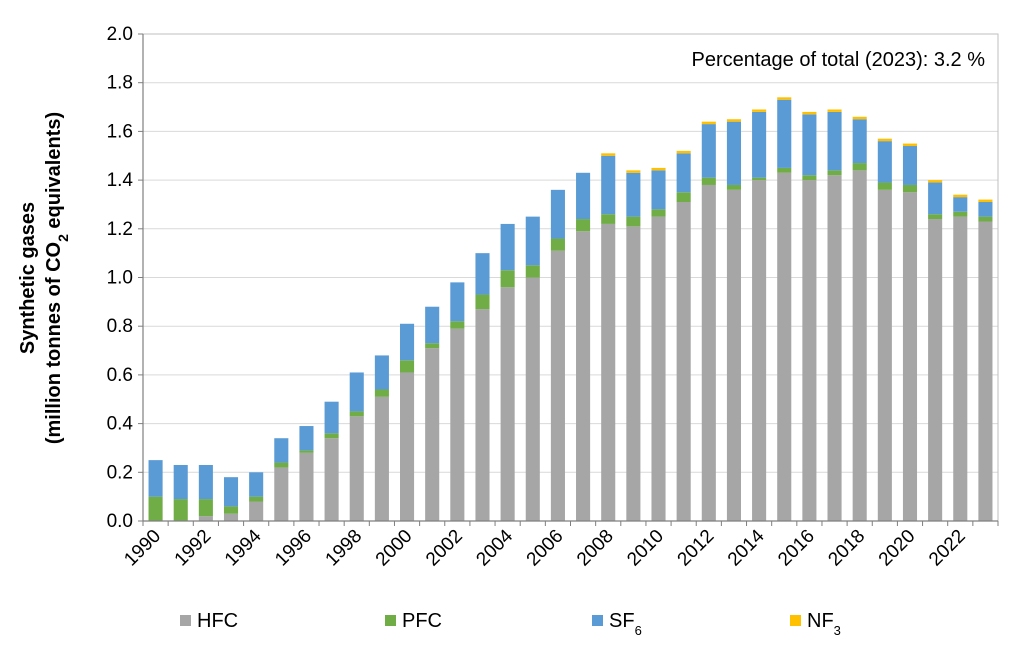  I want to click on legend-swatch-hfc, so click(185, 620).